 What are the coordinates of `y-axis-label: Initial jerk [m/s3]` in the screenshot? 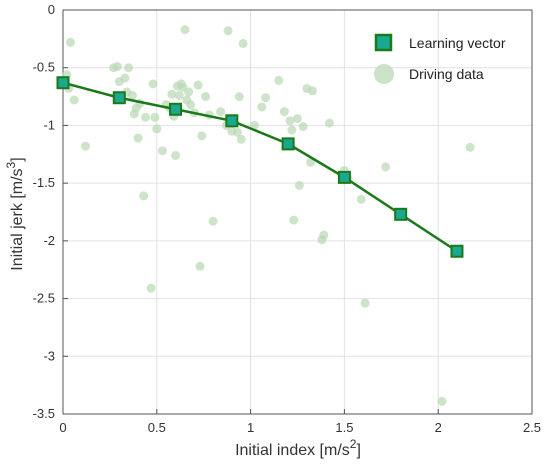 It's located at (15, 213).